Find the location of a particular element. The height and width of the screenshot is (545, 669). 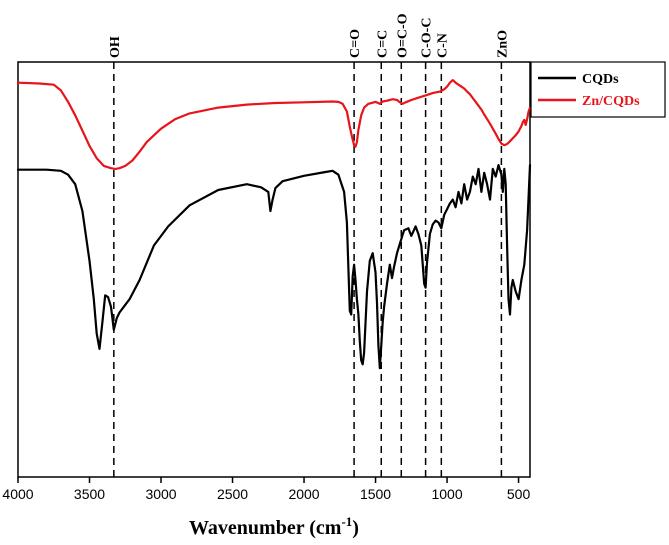

x-tick-label-2: 3000 is located at coordinates (160, 494).